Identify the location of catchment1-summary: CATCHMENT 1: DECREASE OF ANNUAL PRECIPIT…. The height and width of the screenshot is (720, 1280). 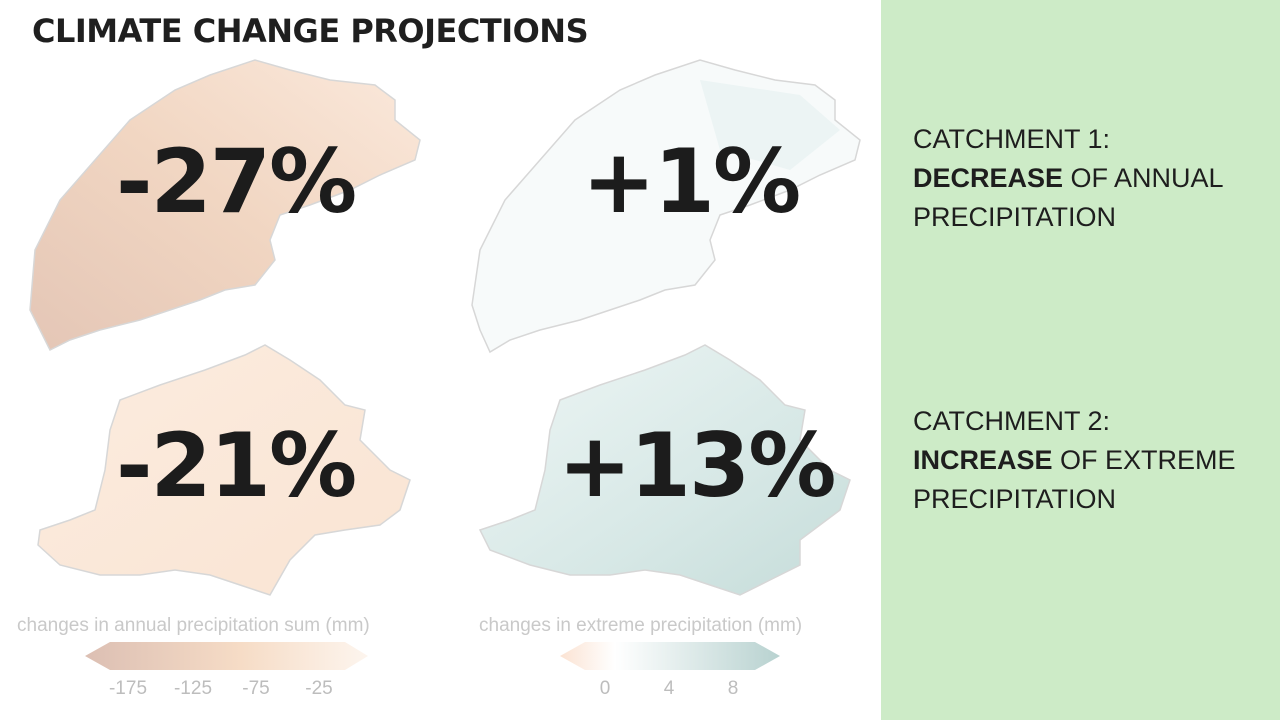
(1068, 178).